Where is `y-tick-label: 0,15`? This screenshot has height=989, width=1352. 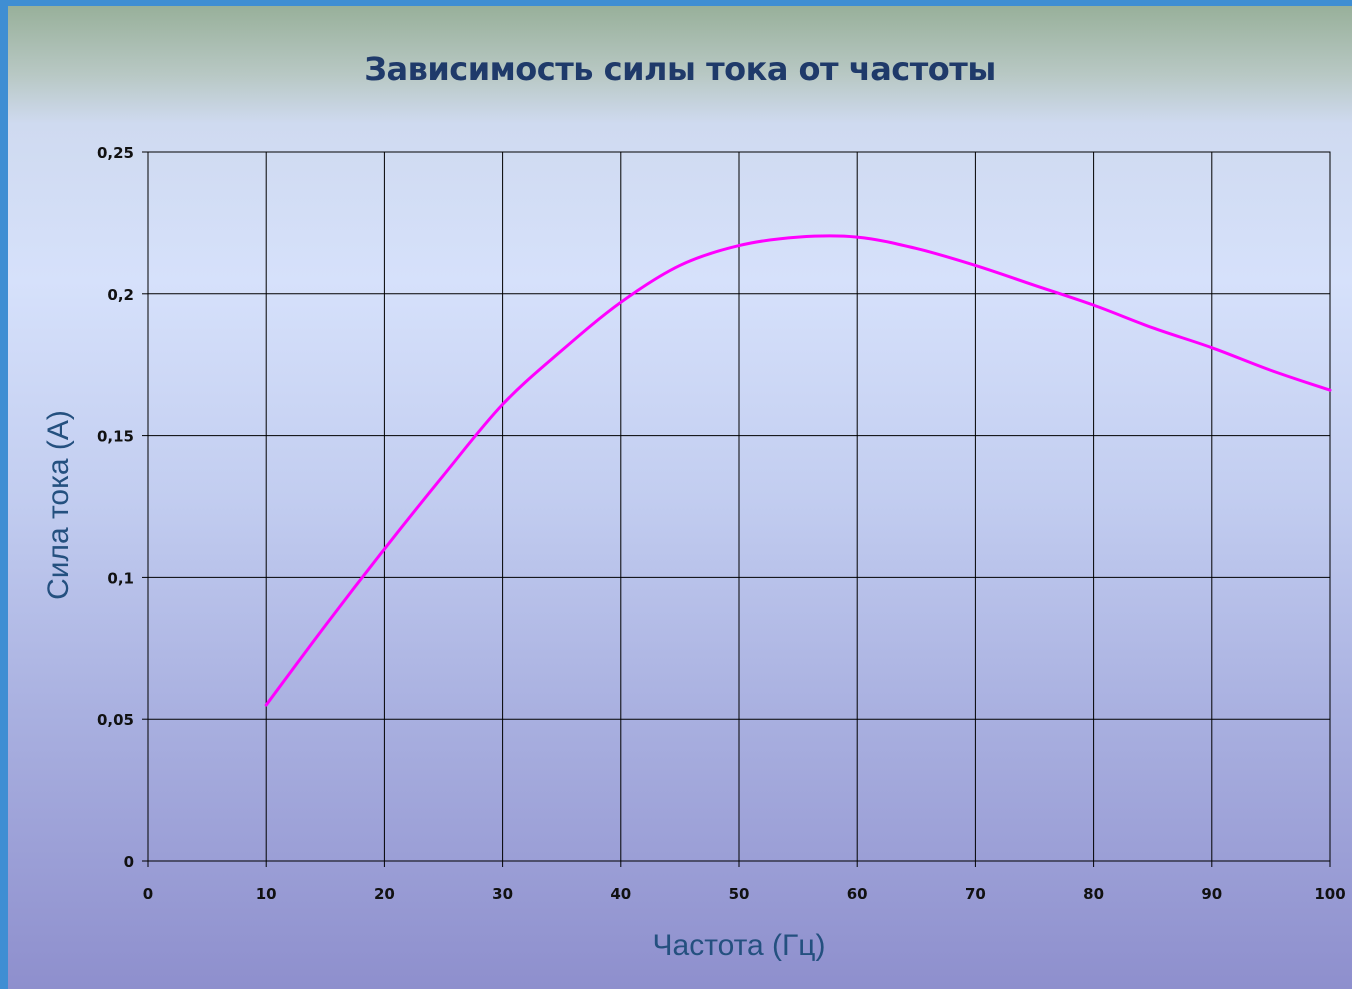 y-tick-label: 0,15 is located at coordinates (115, 437).